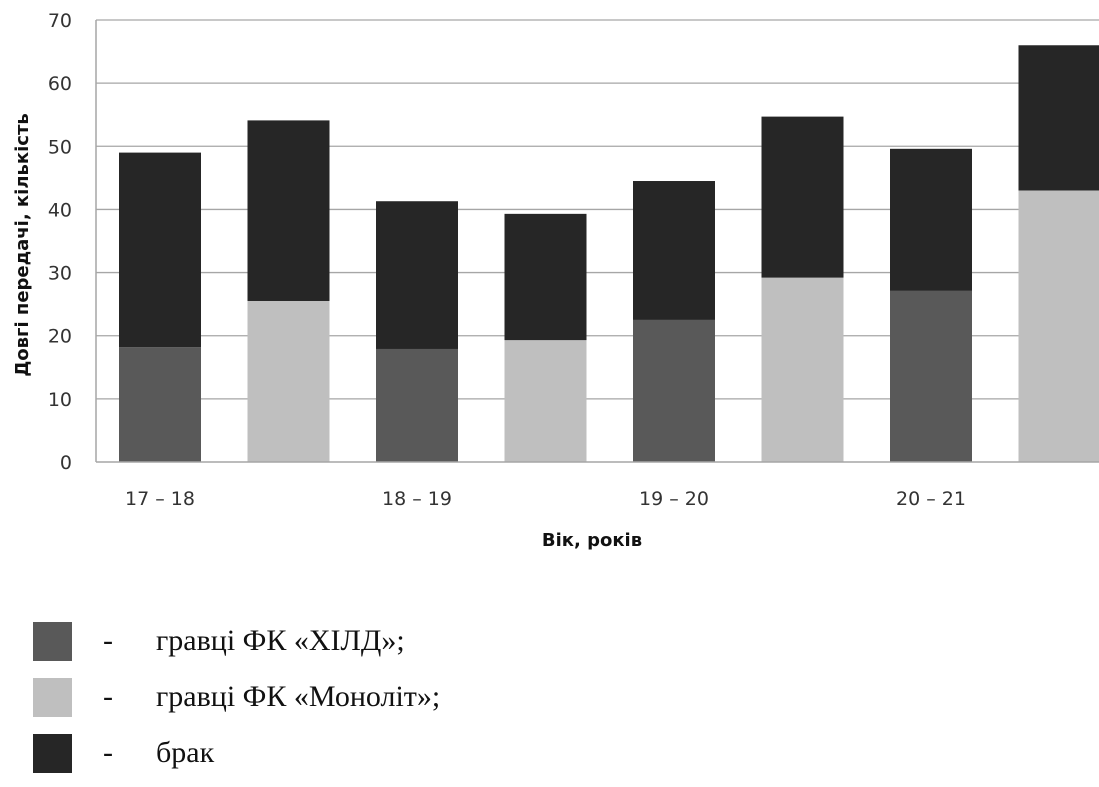  Describe the element at coordinates (298, 696) in the screenshot. I see `legend-label-monolit: гравці ФК «Моноліт»;` at that location.